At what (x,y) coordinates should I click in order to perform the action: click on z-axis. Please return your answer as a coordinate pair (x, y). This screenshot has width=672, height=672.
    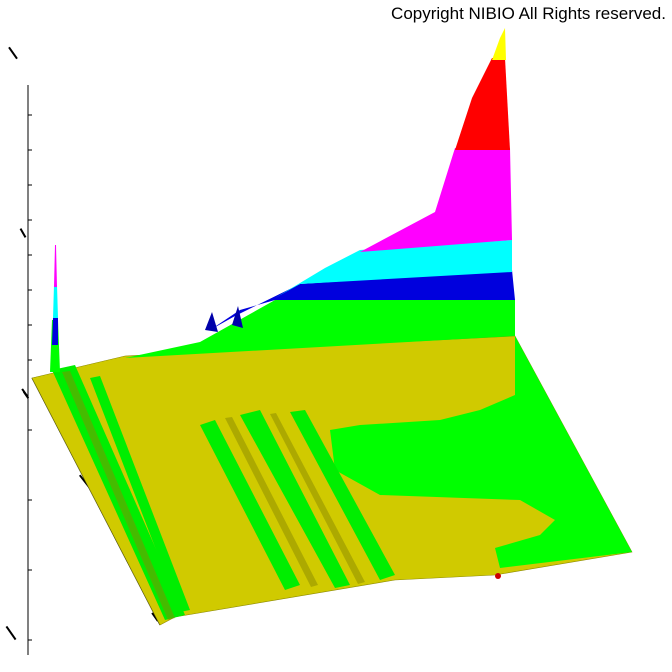
    Looking at the image, I should click on (18, 350).